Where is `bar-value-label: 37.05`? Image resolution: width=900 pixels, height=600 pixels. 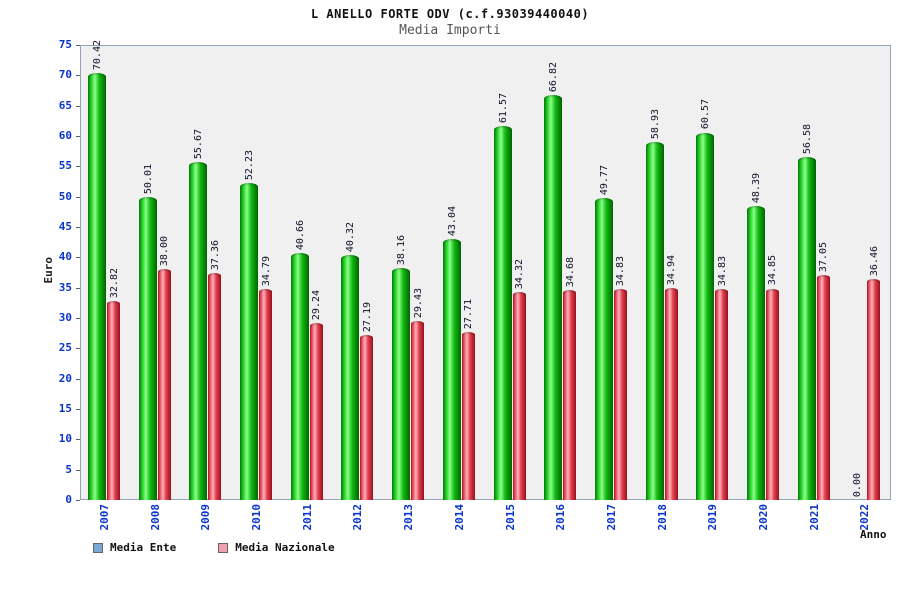 bar-value-label: 37.05 is located at coordinates (824, 257).